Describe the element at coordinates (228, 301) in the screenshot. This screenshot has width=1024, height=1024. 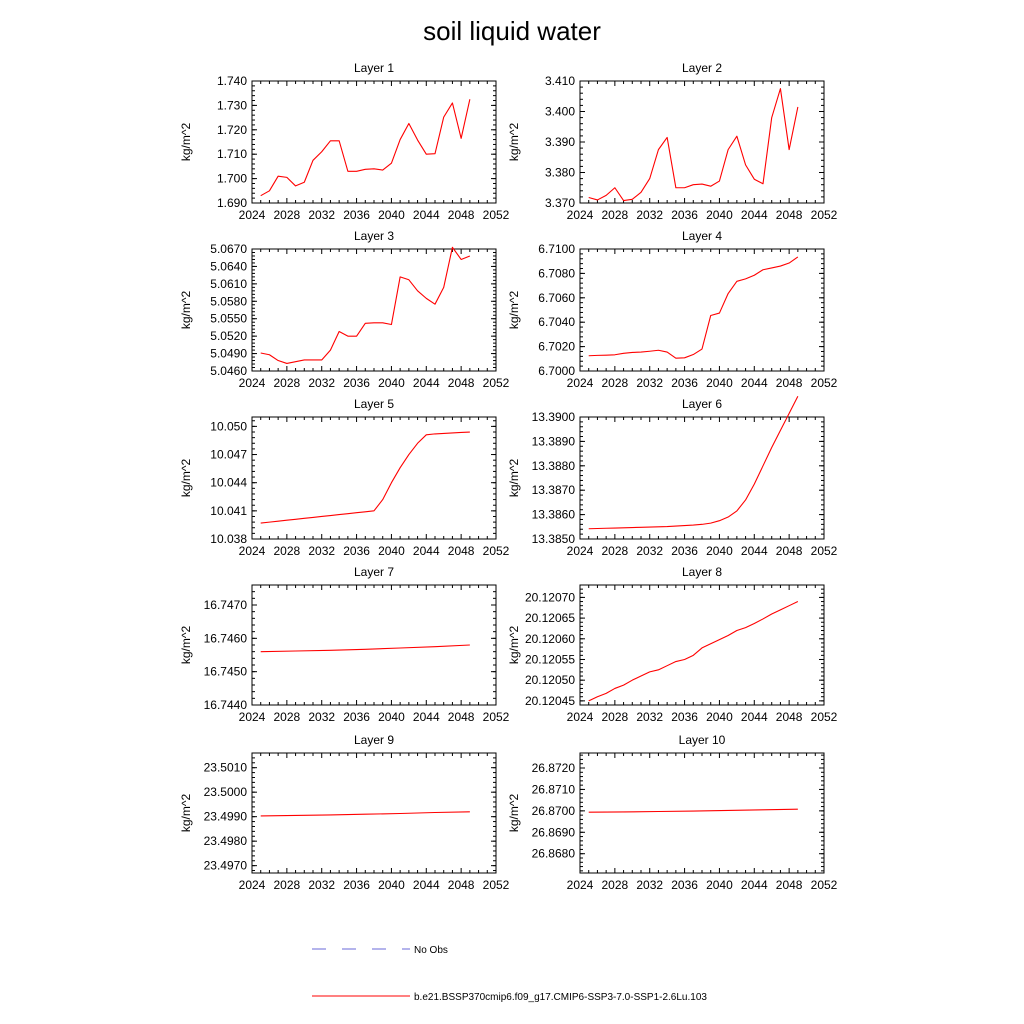
I see `y-tick-label: 5.0580` at that location.